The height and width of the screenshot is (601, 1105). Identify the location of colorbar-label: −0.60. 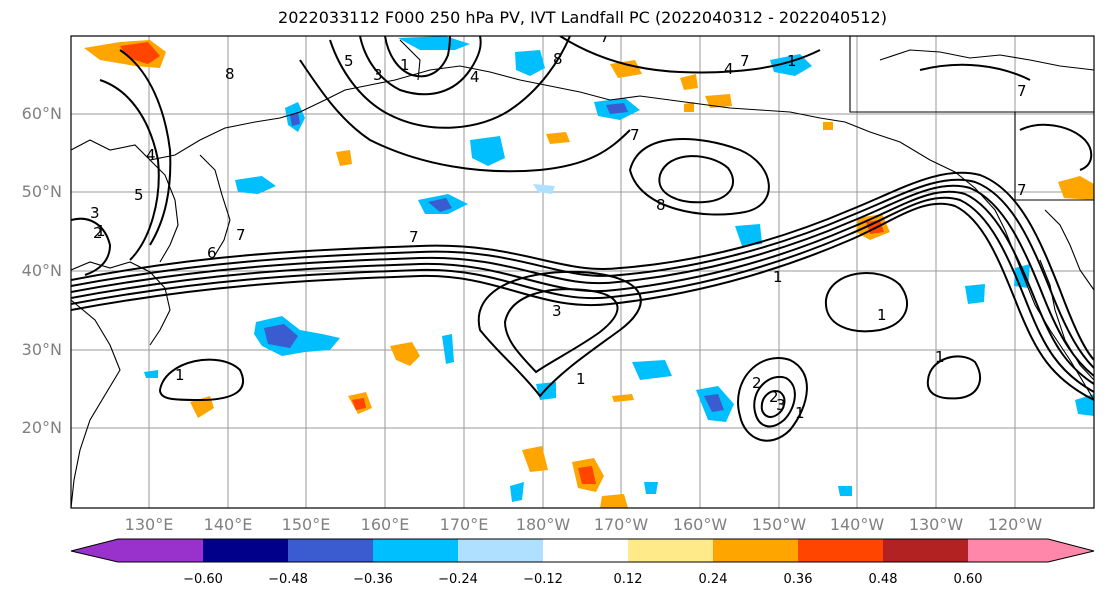
(203, 579).